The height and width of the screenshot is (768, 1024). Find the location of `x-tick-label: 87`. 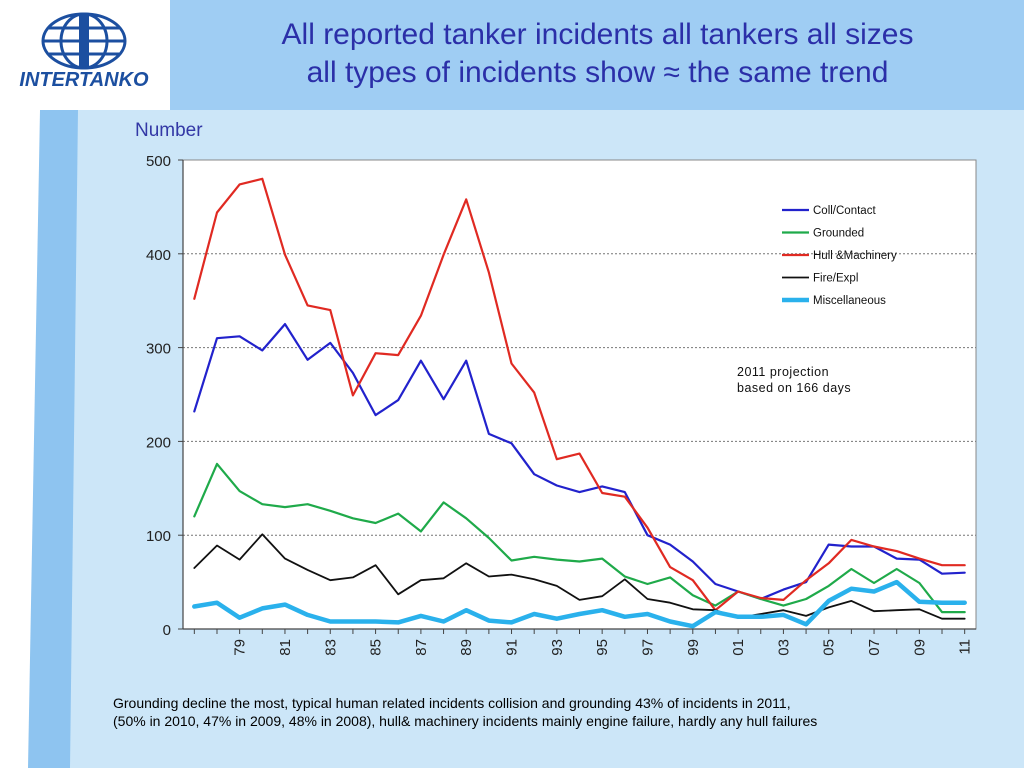

x-tick-label: 87 is located at coordinates (421, 647).